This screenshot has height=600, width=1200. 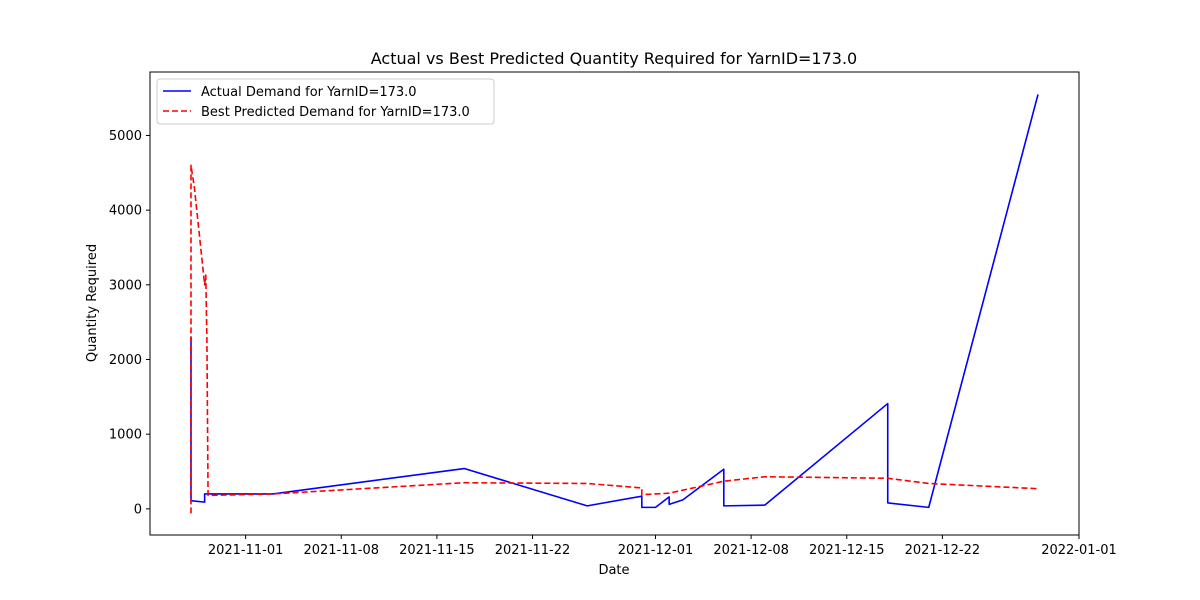 What do you see at coordinates (341, 550) in the screenshot?
I see `x-tick-label: 2021-11-08` at bounding box center [341, 550].